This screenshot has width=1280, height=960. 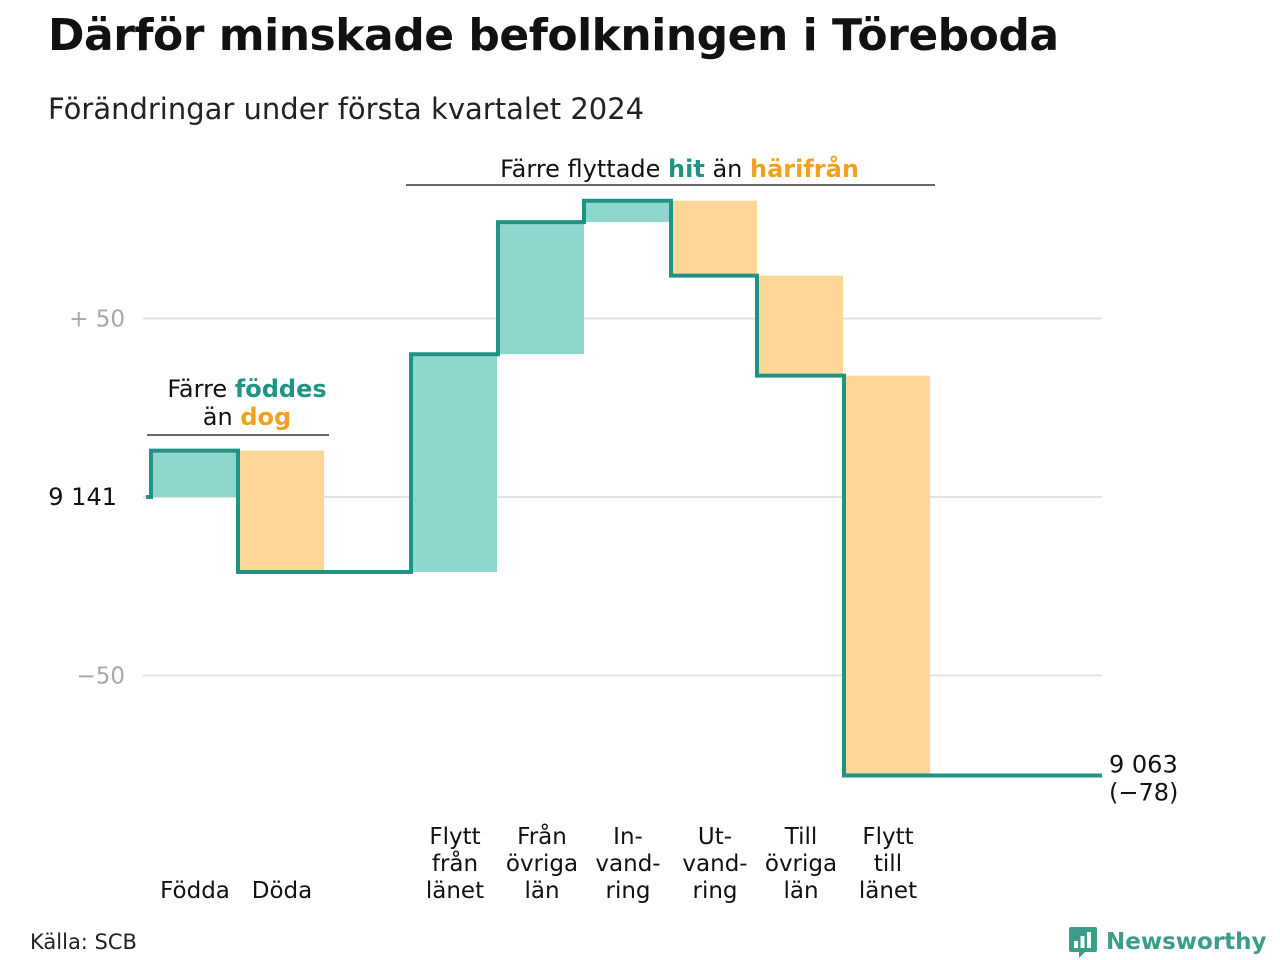 What do you see at coordinates (346, 109) in the screenshot?
I see `chart-subtitle: Förändringar under första kvartalet 2024` at bounding box center [346, 109].